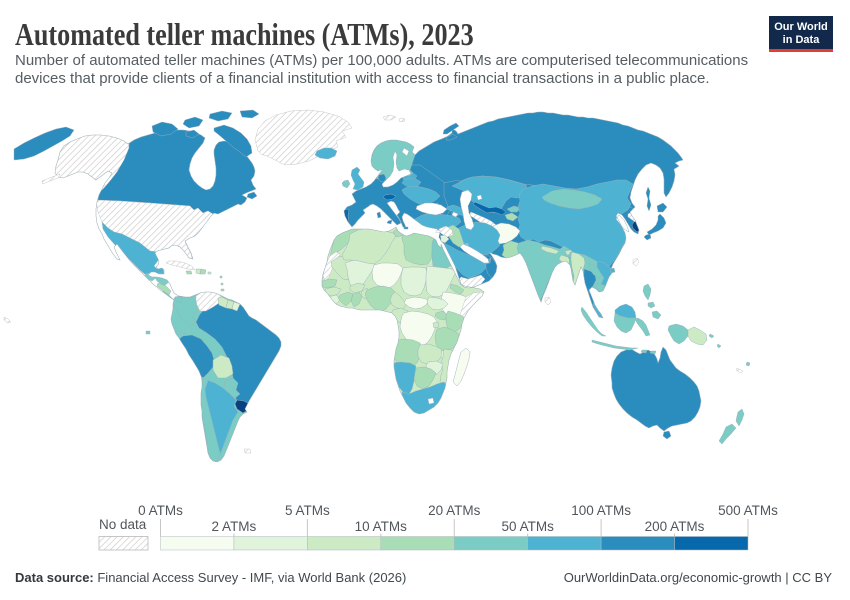 This screenshot has width=850, height=600. What do you see at coordinates (675, 526) in the screenshot?
I see `svg-text: 200 ATMs` at bounding box center [675, 526].